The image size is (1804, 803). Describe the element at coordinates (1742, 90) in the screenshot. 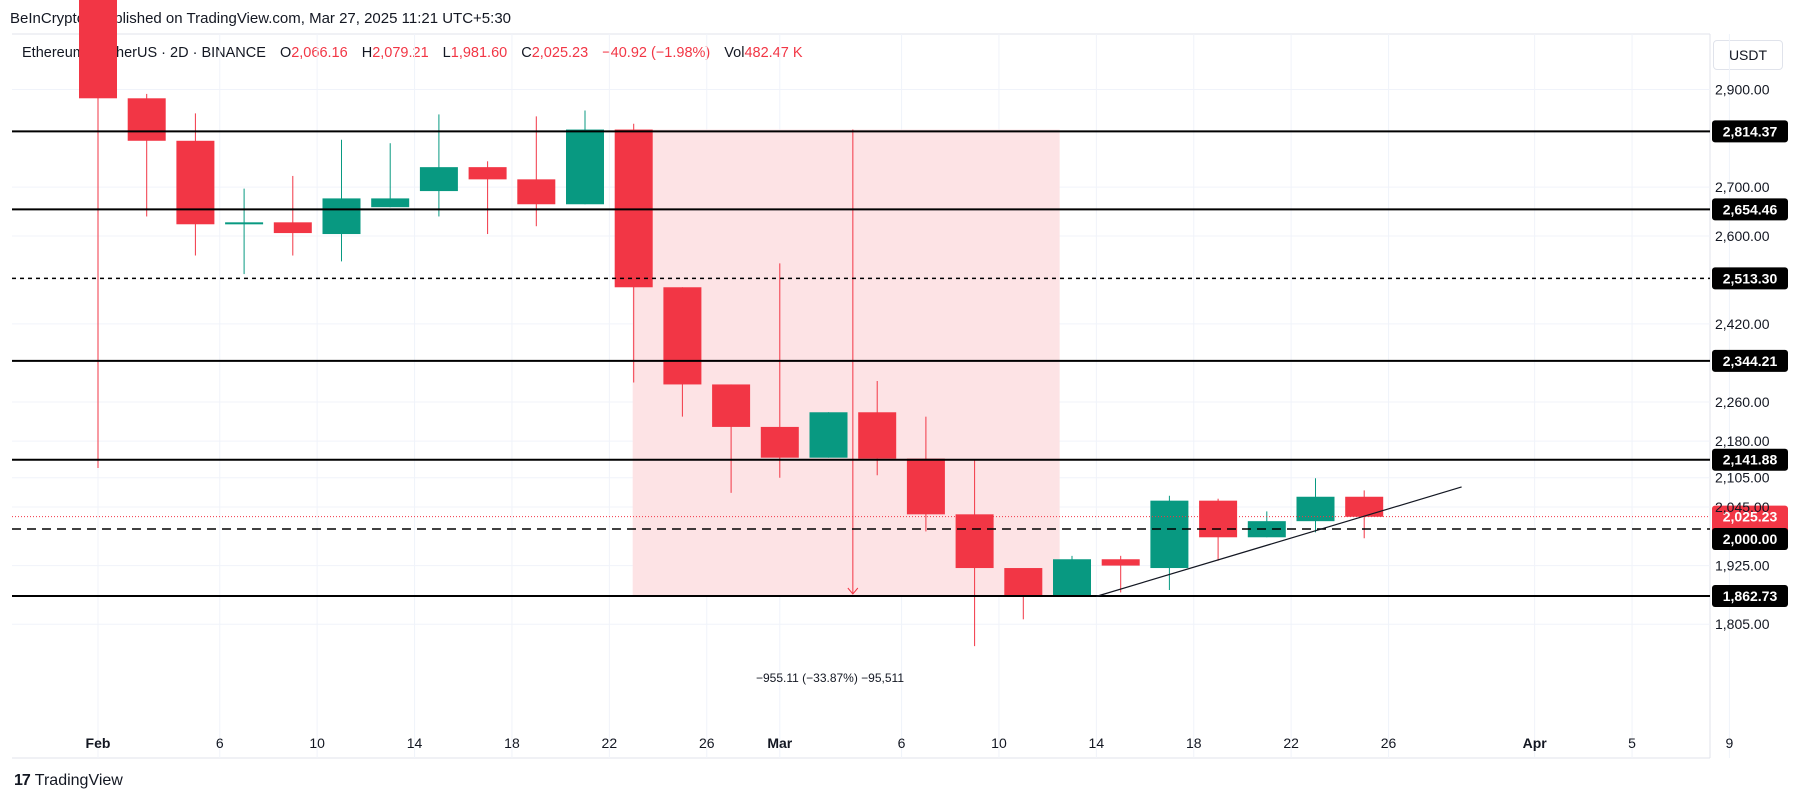

I see `y-tick-label: 2,900.00` at that location.